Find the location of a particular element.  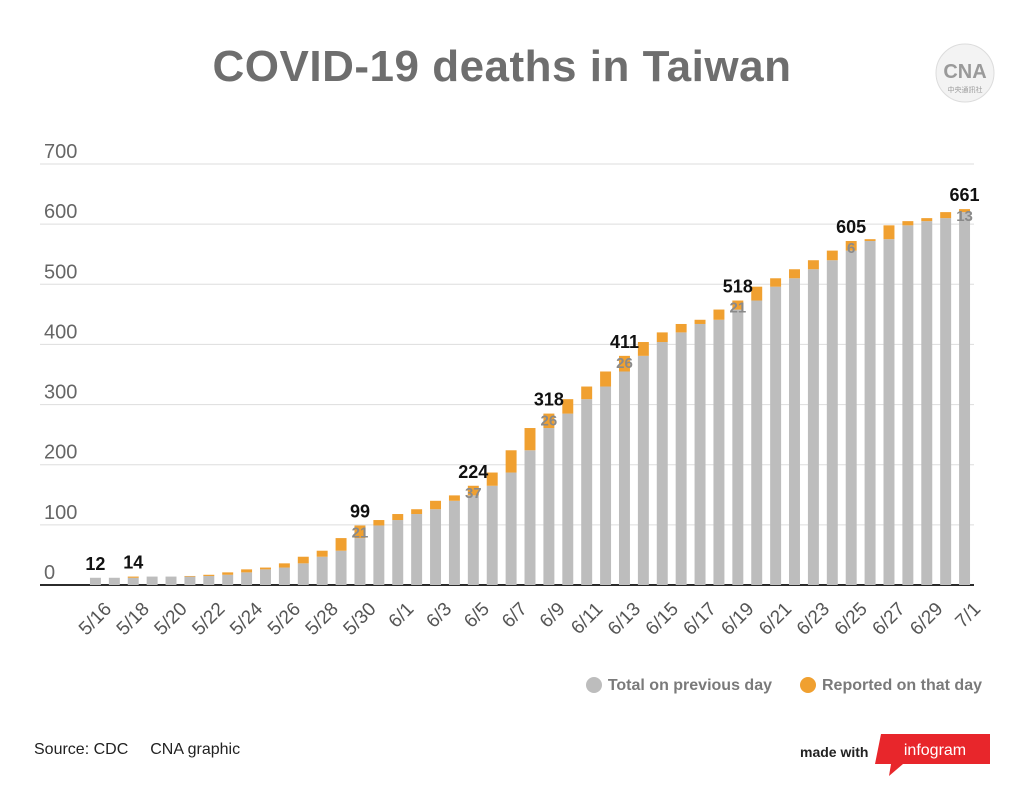

y-axis-labels: 0 100 200 300 400 500 600 700 is located at coordinates (60, 362).